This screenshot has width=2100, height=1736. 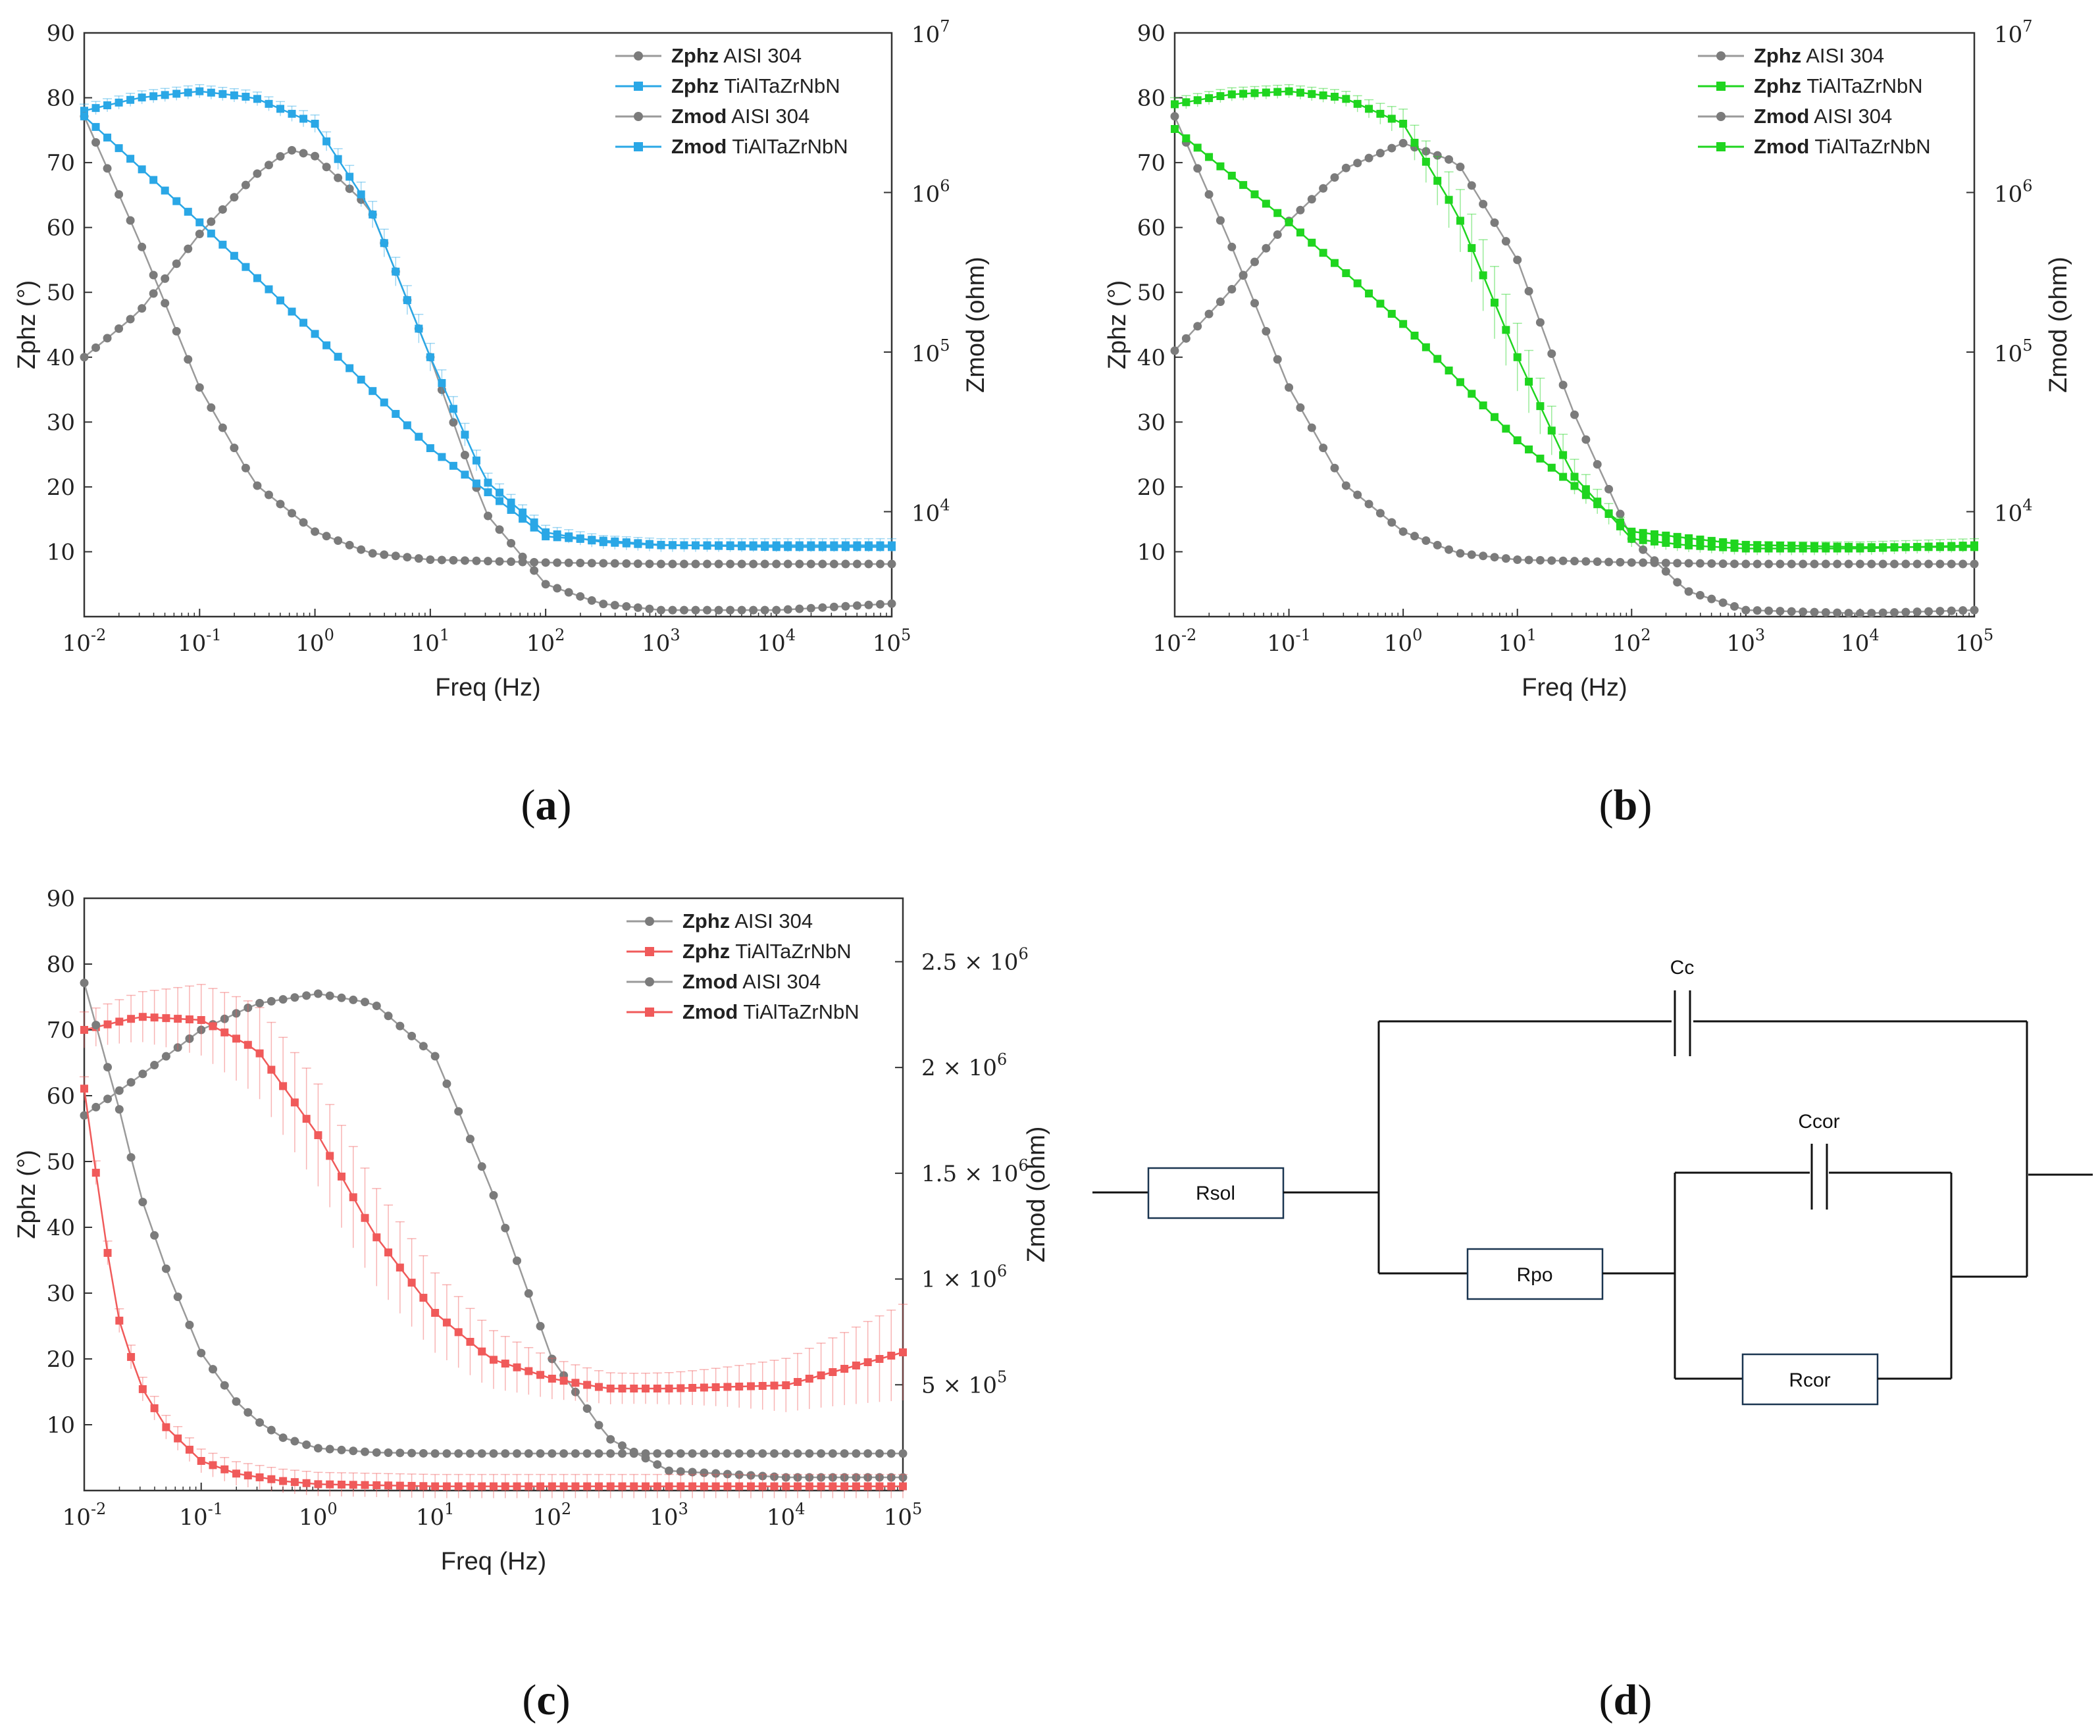 What do you see at coordinates (2013, 351) in the screenshot?
I see `y2-tick-label-b: 10⁵` at bounding box center [2013, 351].